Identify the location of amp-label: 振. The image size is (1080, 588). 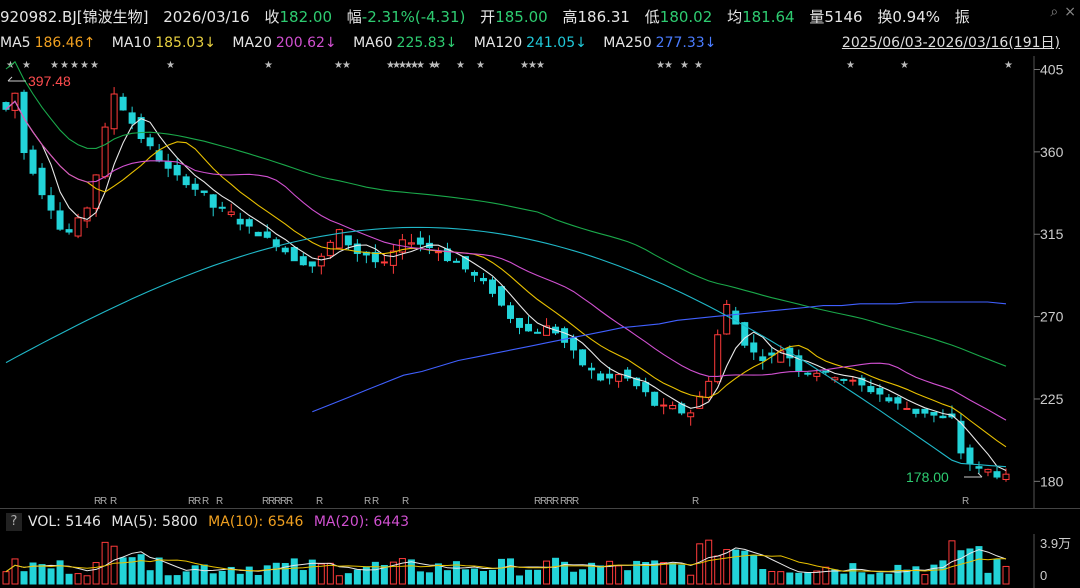
(962, 17).